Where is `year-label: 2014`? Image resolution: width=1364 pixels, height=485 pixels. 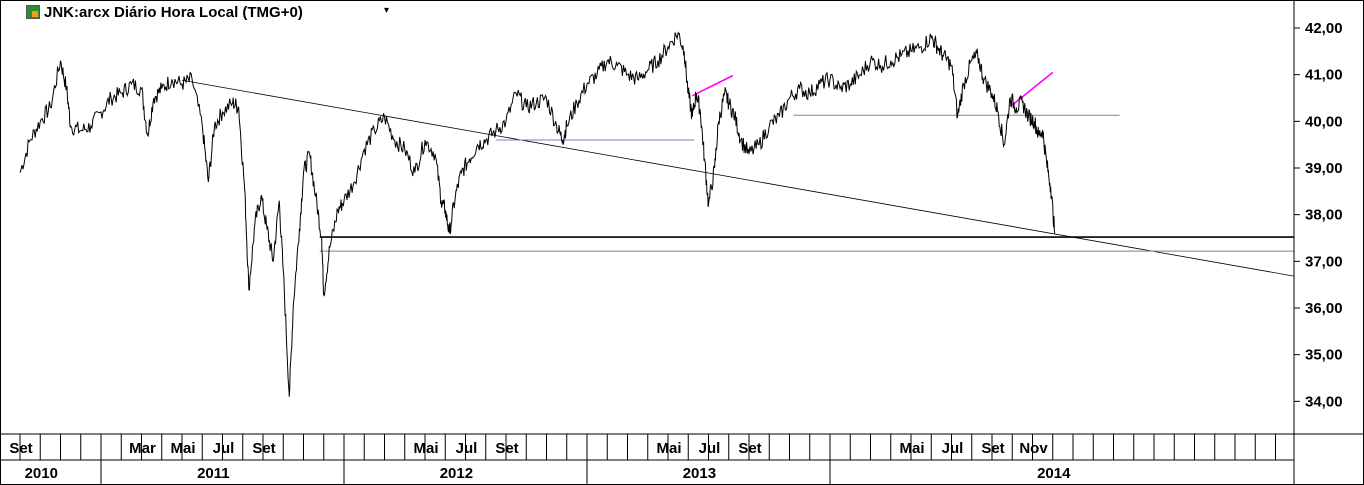
year-label: 2014 is located at coordinates (1054, 473).